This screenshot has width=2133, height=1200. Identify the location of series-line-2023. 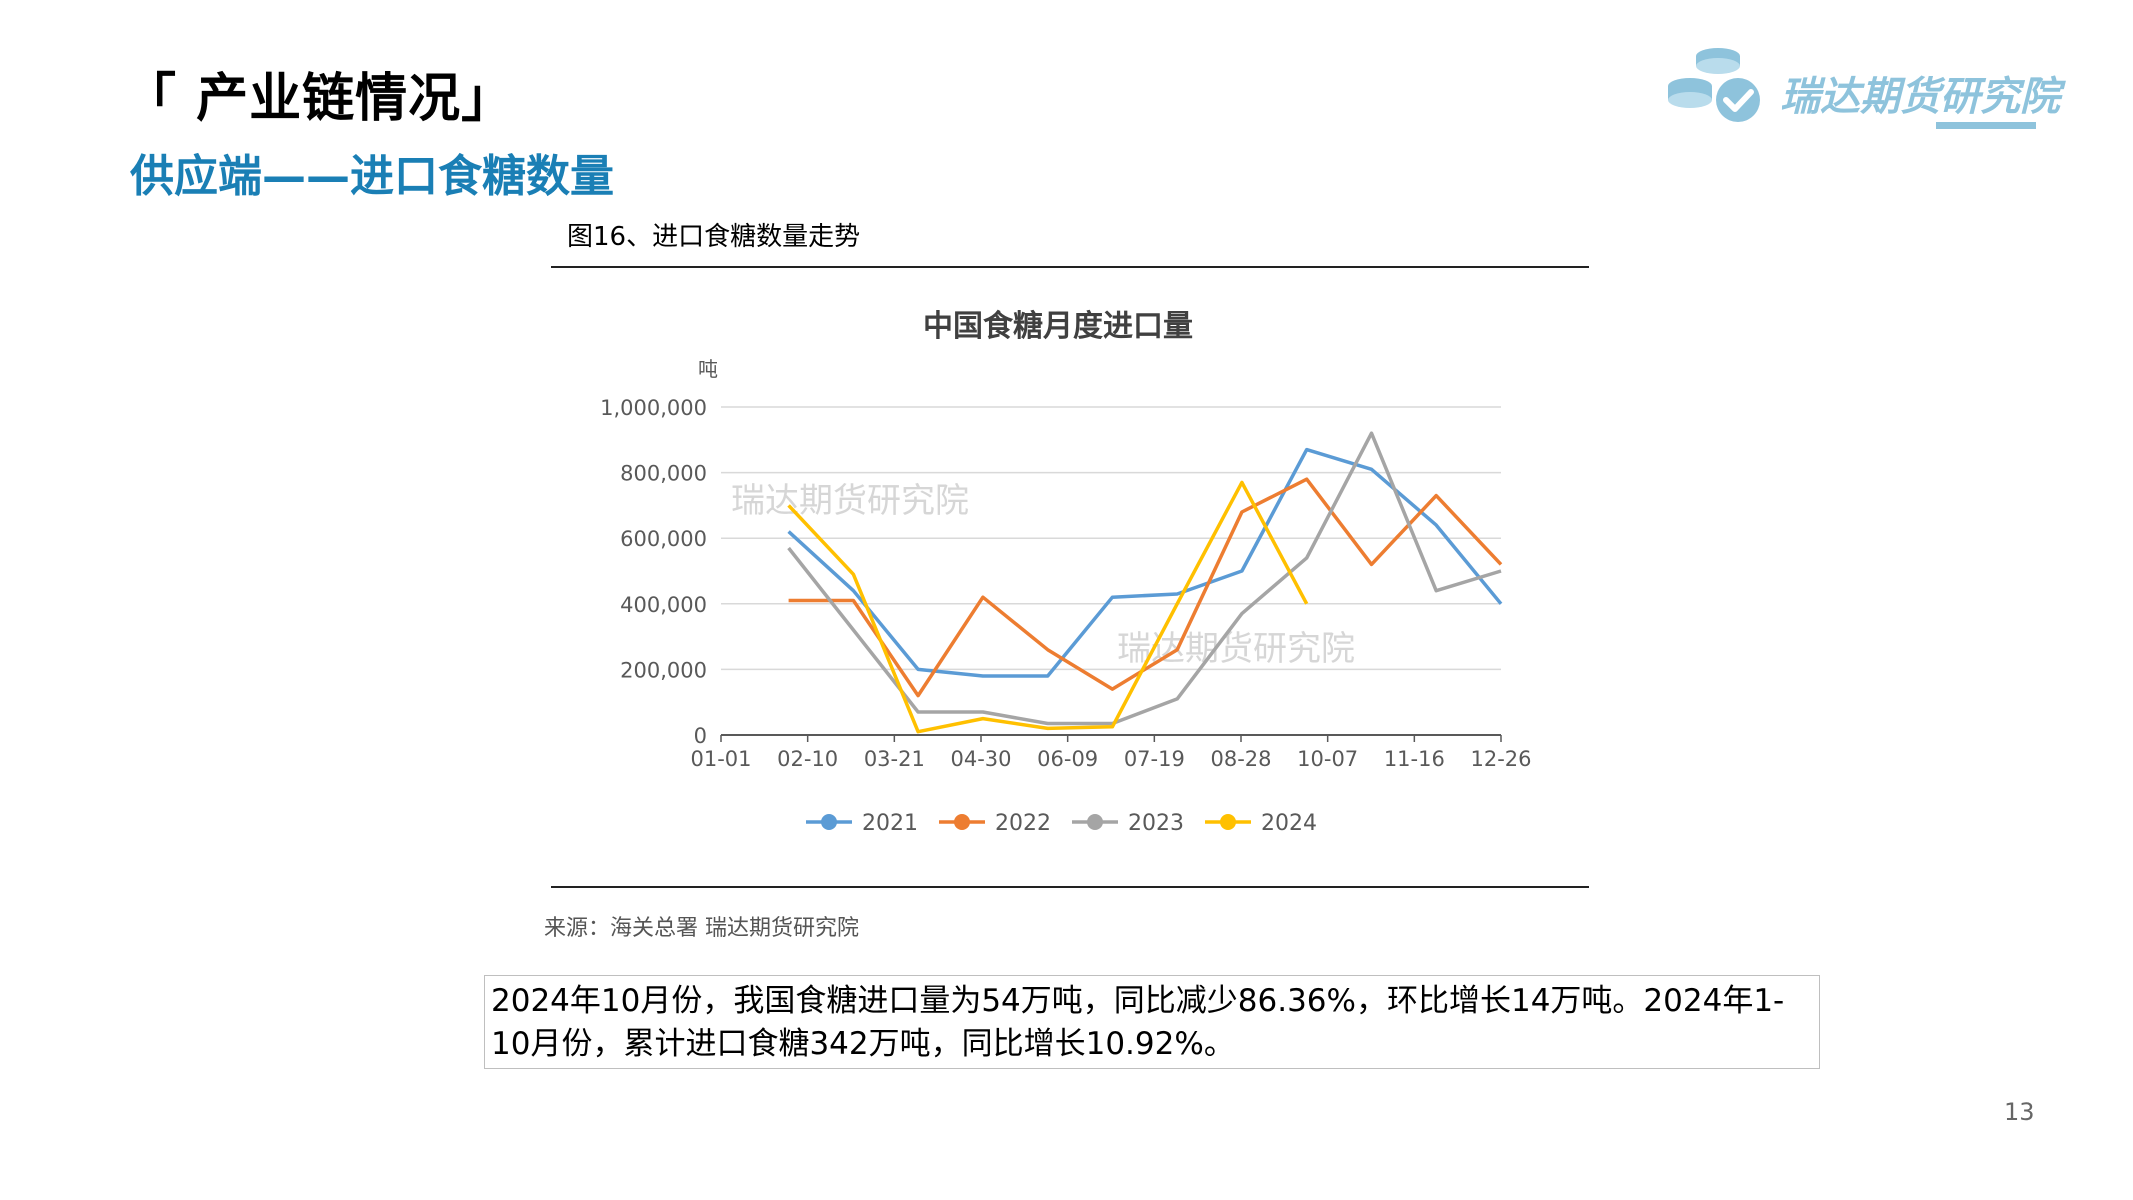
(1144, 578).